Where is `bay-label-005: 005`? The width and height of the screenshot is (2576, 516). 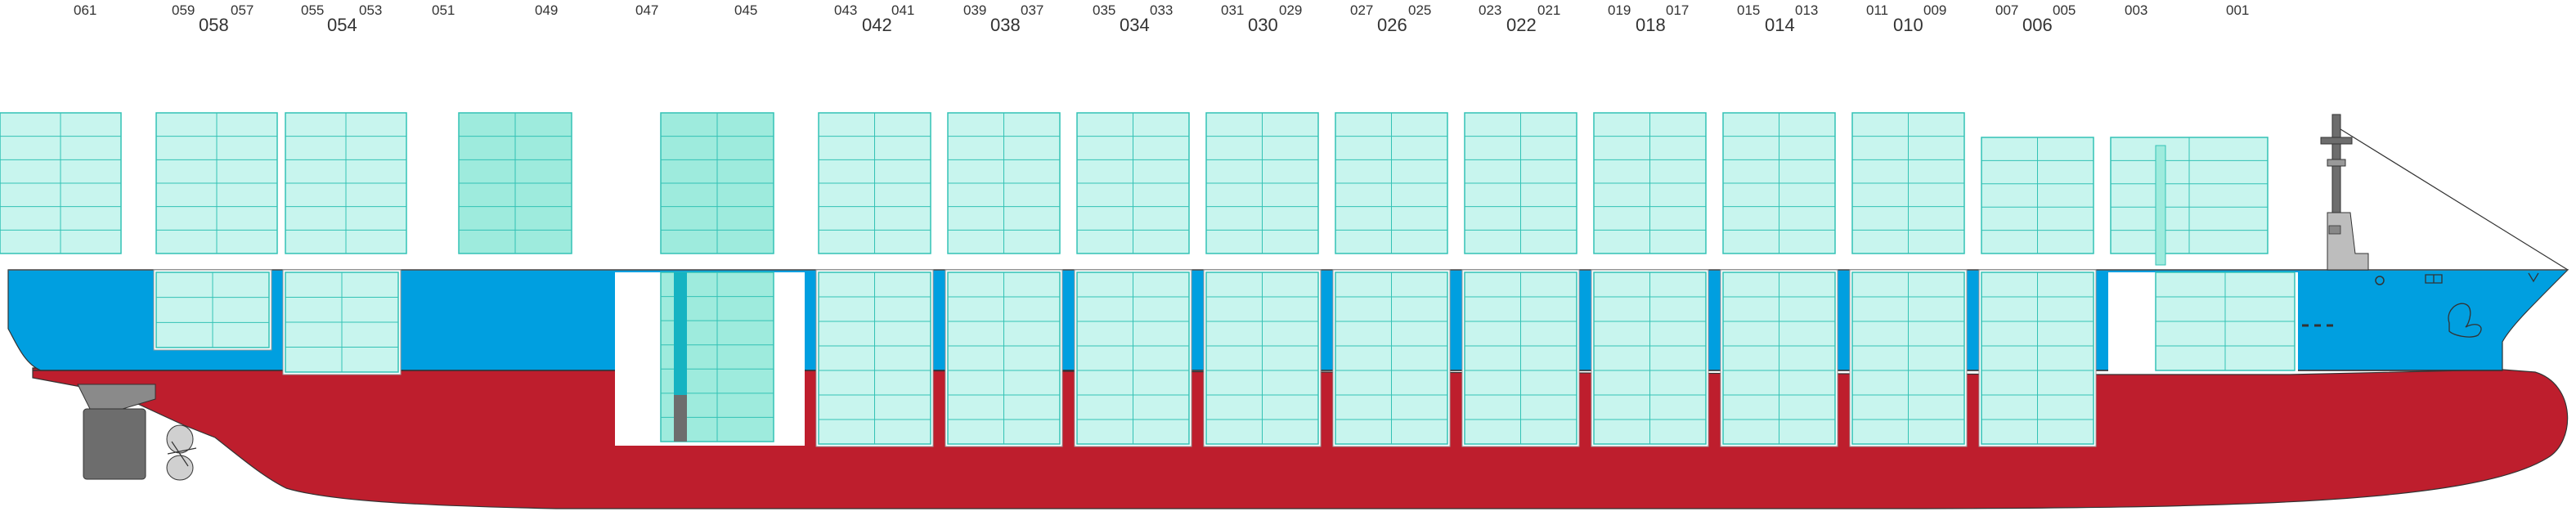
bay-label-005: 005 is located at coordinates (2064, 10).